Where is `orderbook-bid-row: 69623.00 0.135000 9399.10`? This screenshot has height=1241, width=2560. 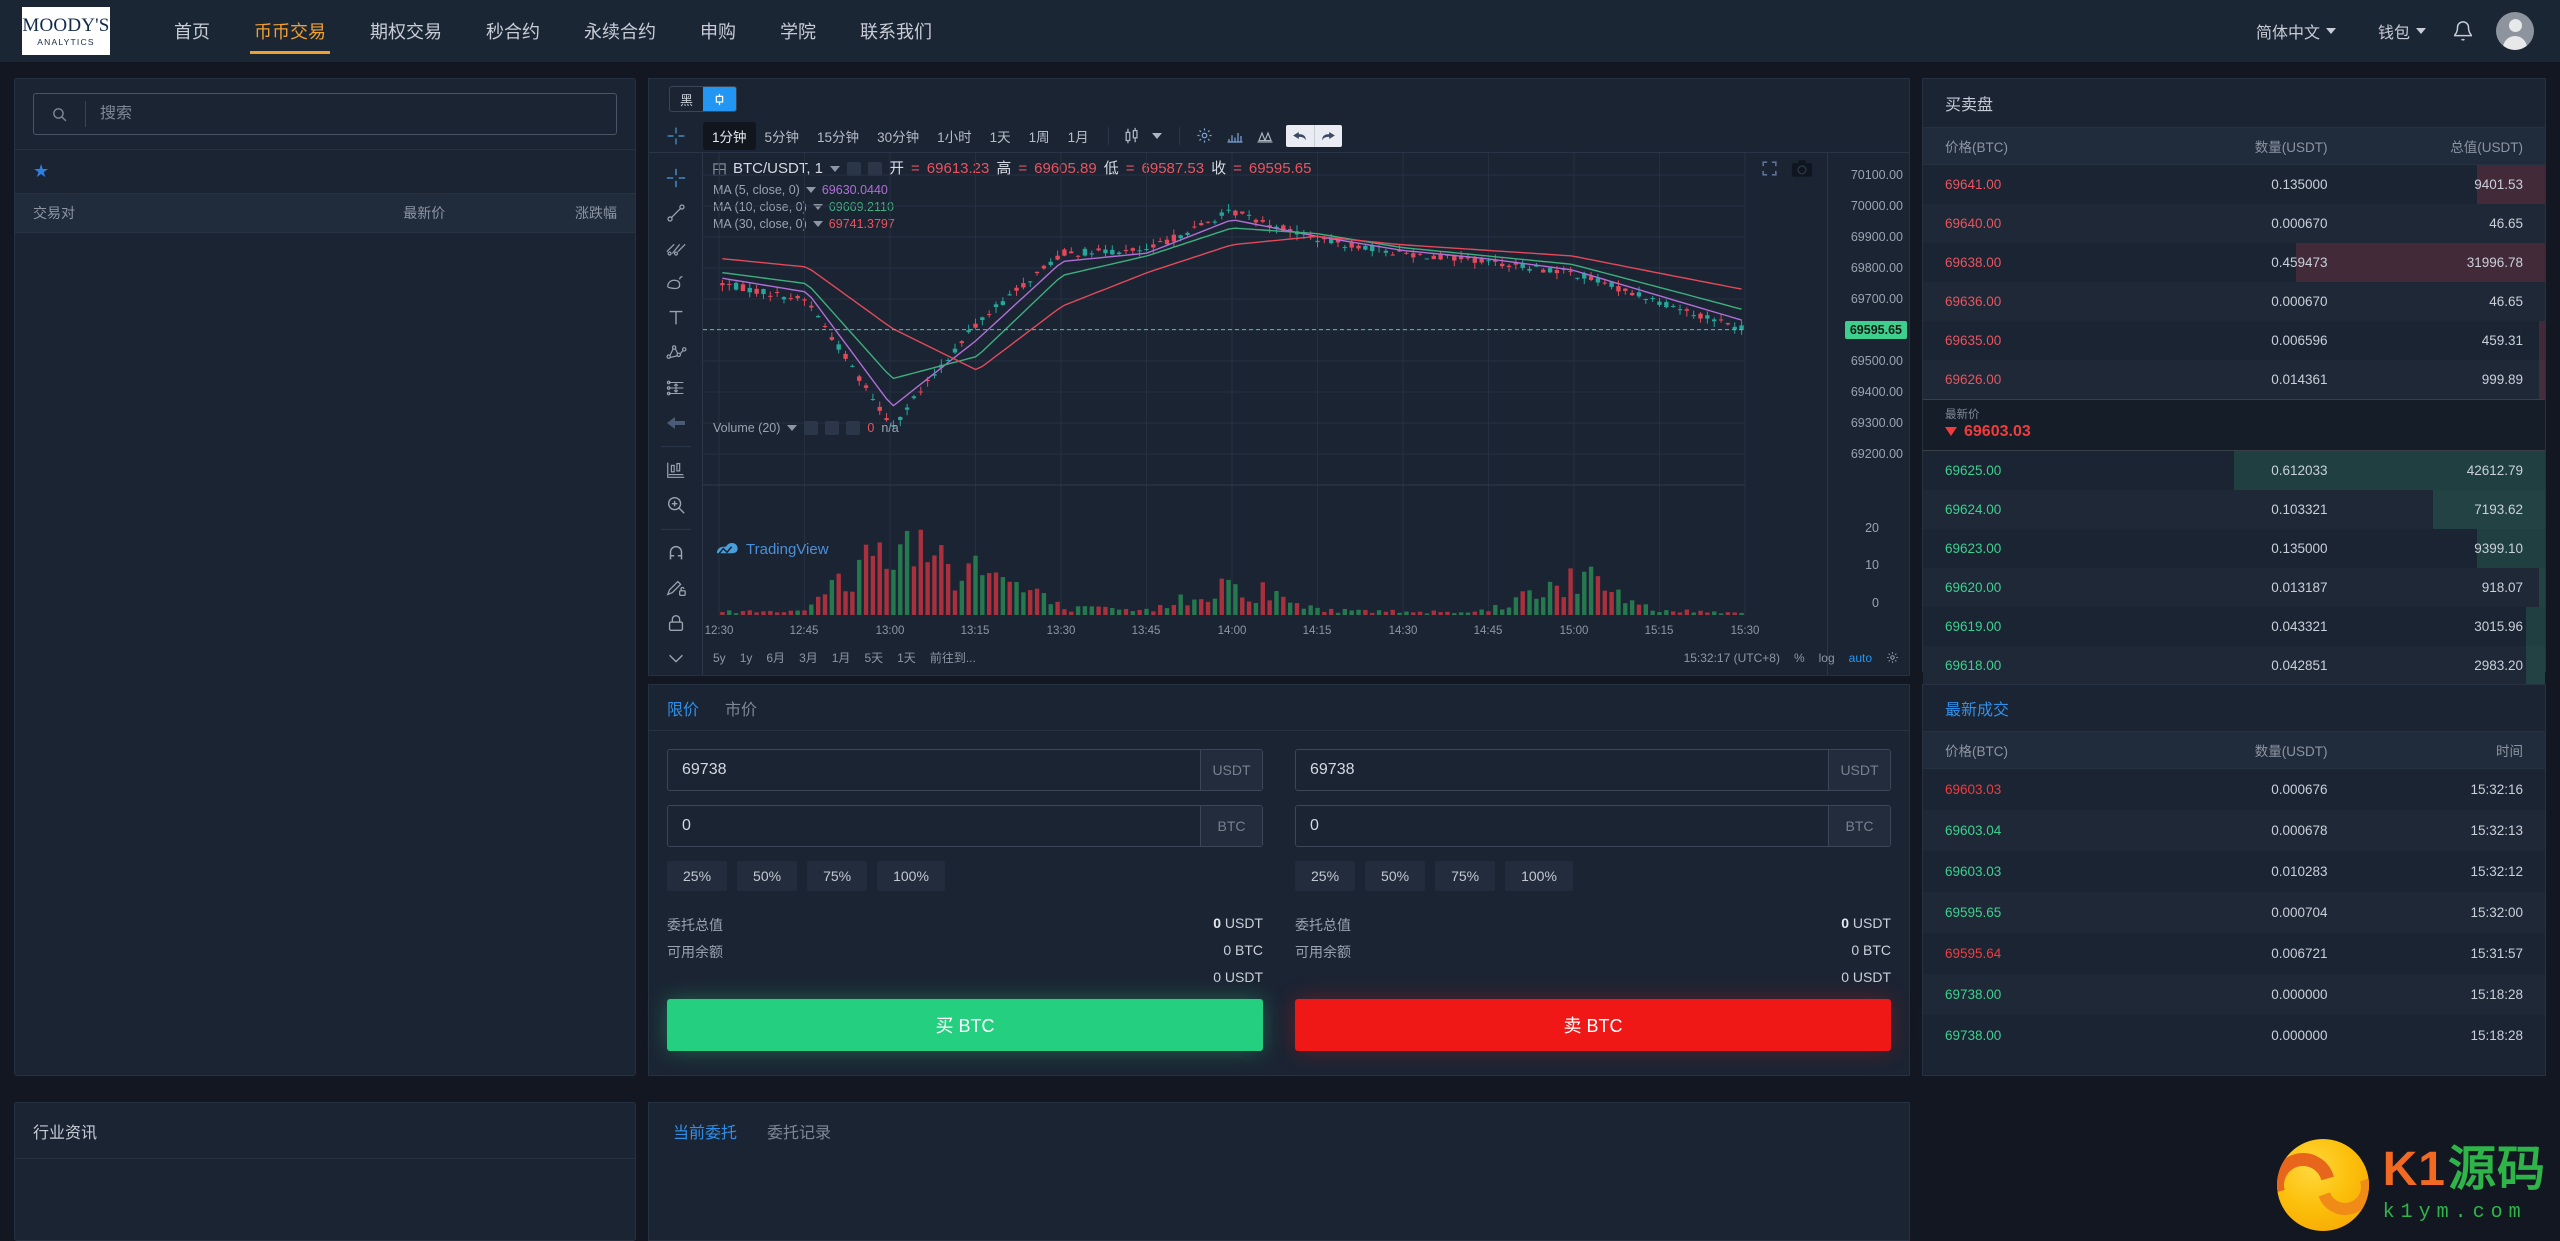 orderbook-bid-row: 69623.00 0.135000 9399.10 is located at coordinates (2234, 548).